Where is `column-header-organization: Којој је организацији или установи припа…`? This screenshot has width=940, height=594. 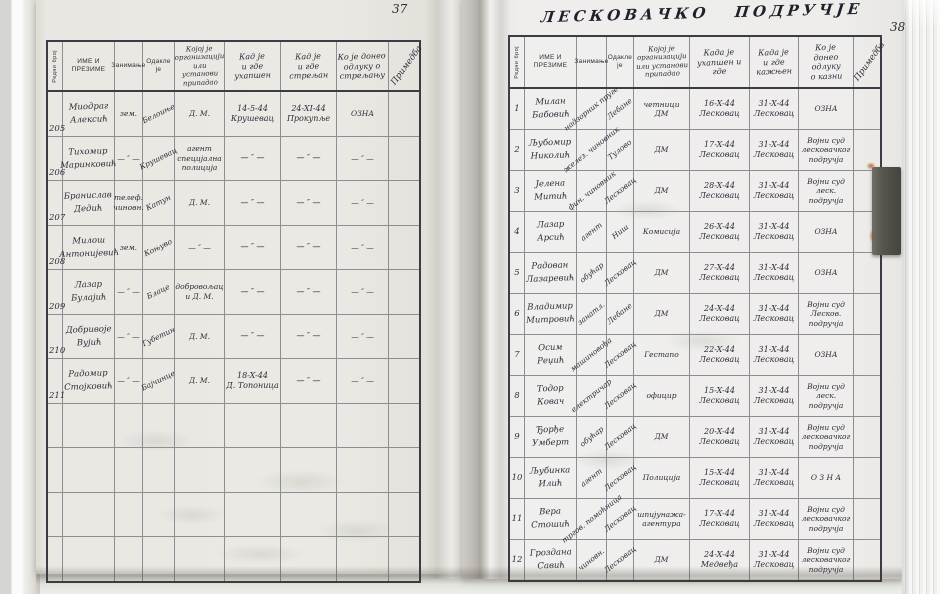 column-header-organization: Којој је организацији или установи припа… is located at coordinates (199, 66).